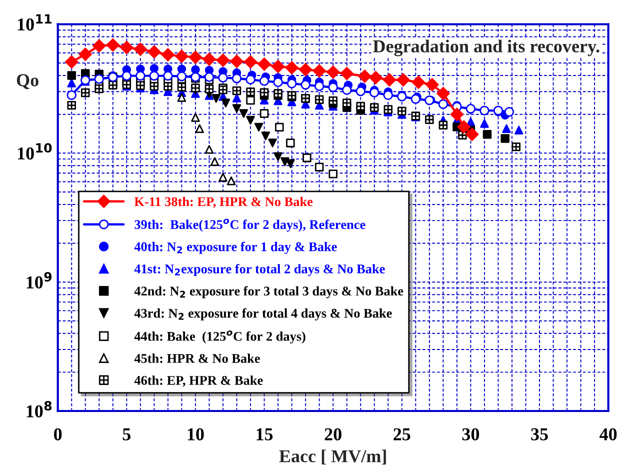 This screenshot has height=466, width=622. I want to click on legend-label: 46th: EP, HPR & Bake, so click(198, 381).